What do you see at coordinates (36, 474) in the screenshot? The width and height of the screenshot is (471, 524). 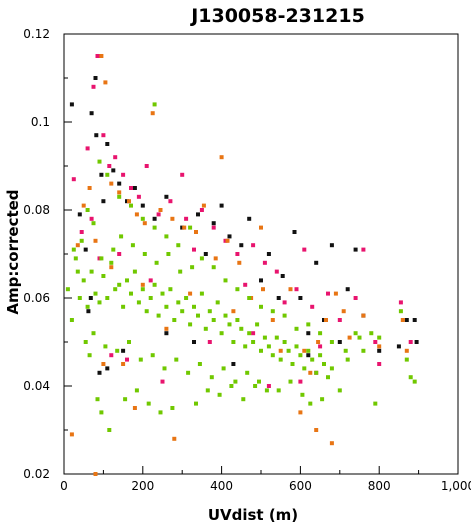 I see `y-tick-label: 0.02` at bounding box center [36, 474].